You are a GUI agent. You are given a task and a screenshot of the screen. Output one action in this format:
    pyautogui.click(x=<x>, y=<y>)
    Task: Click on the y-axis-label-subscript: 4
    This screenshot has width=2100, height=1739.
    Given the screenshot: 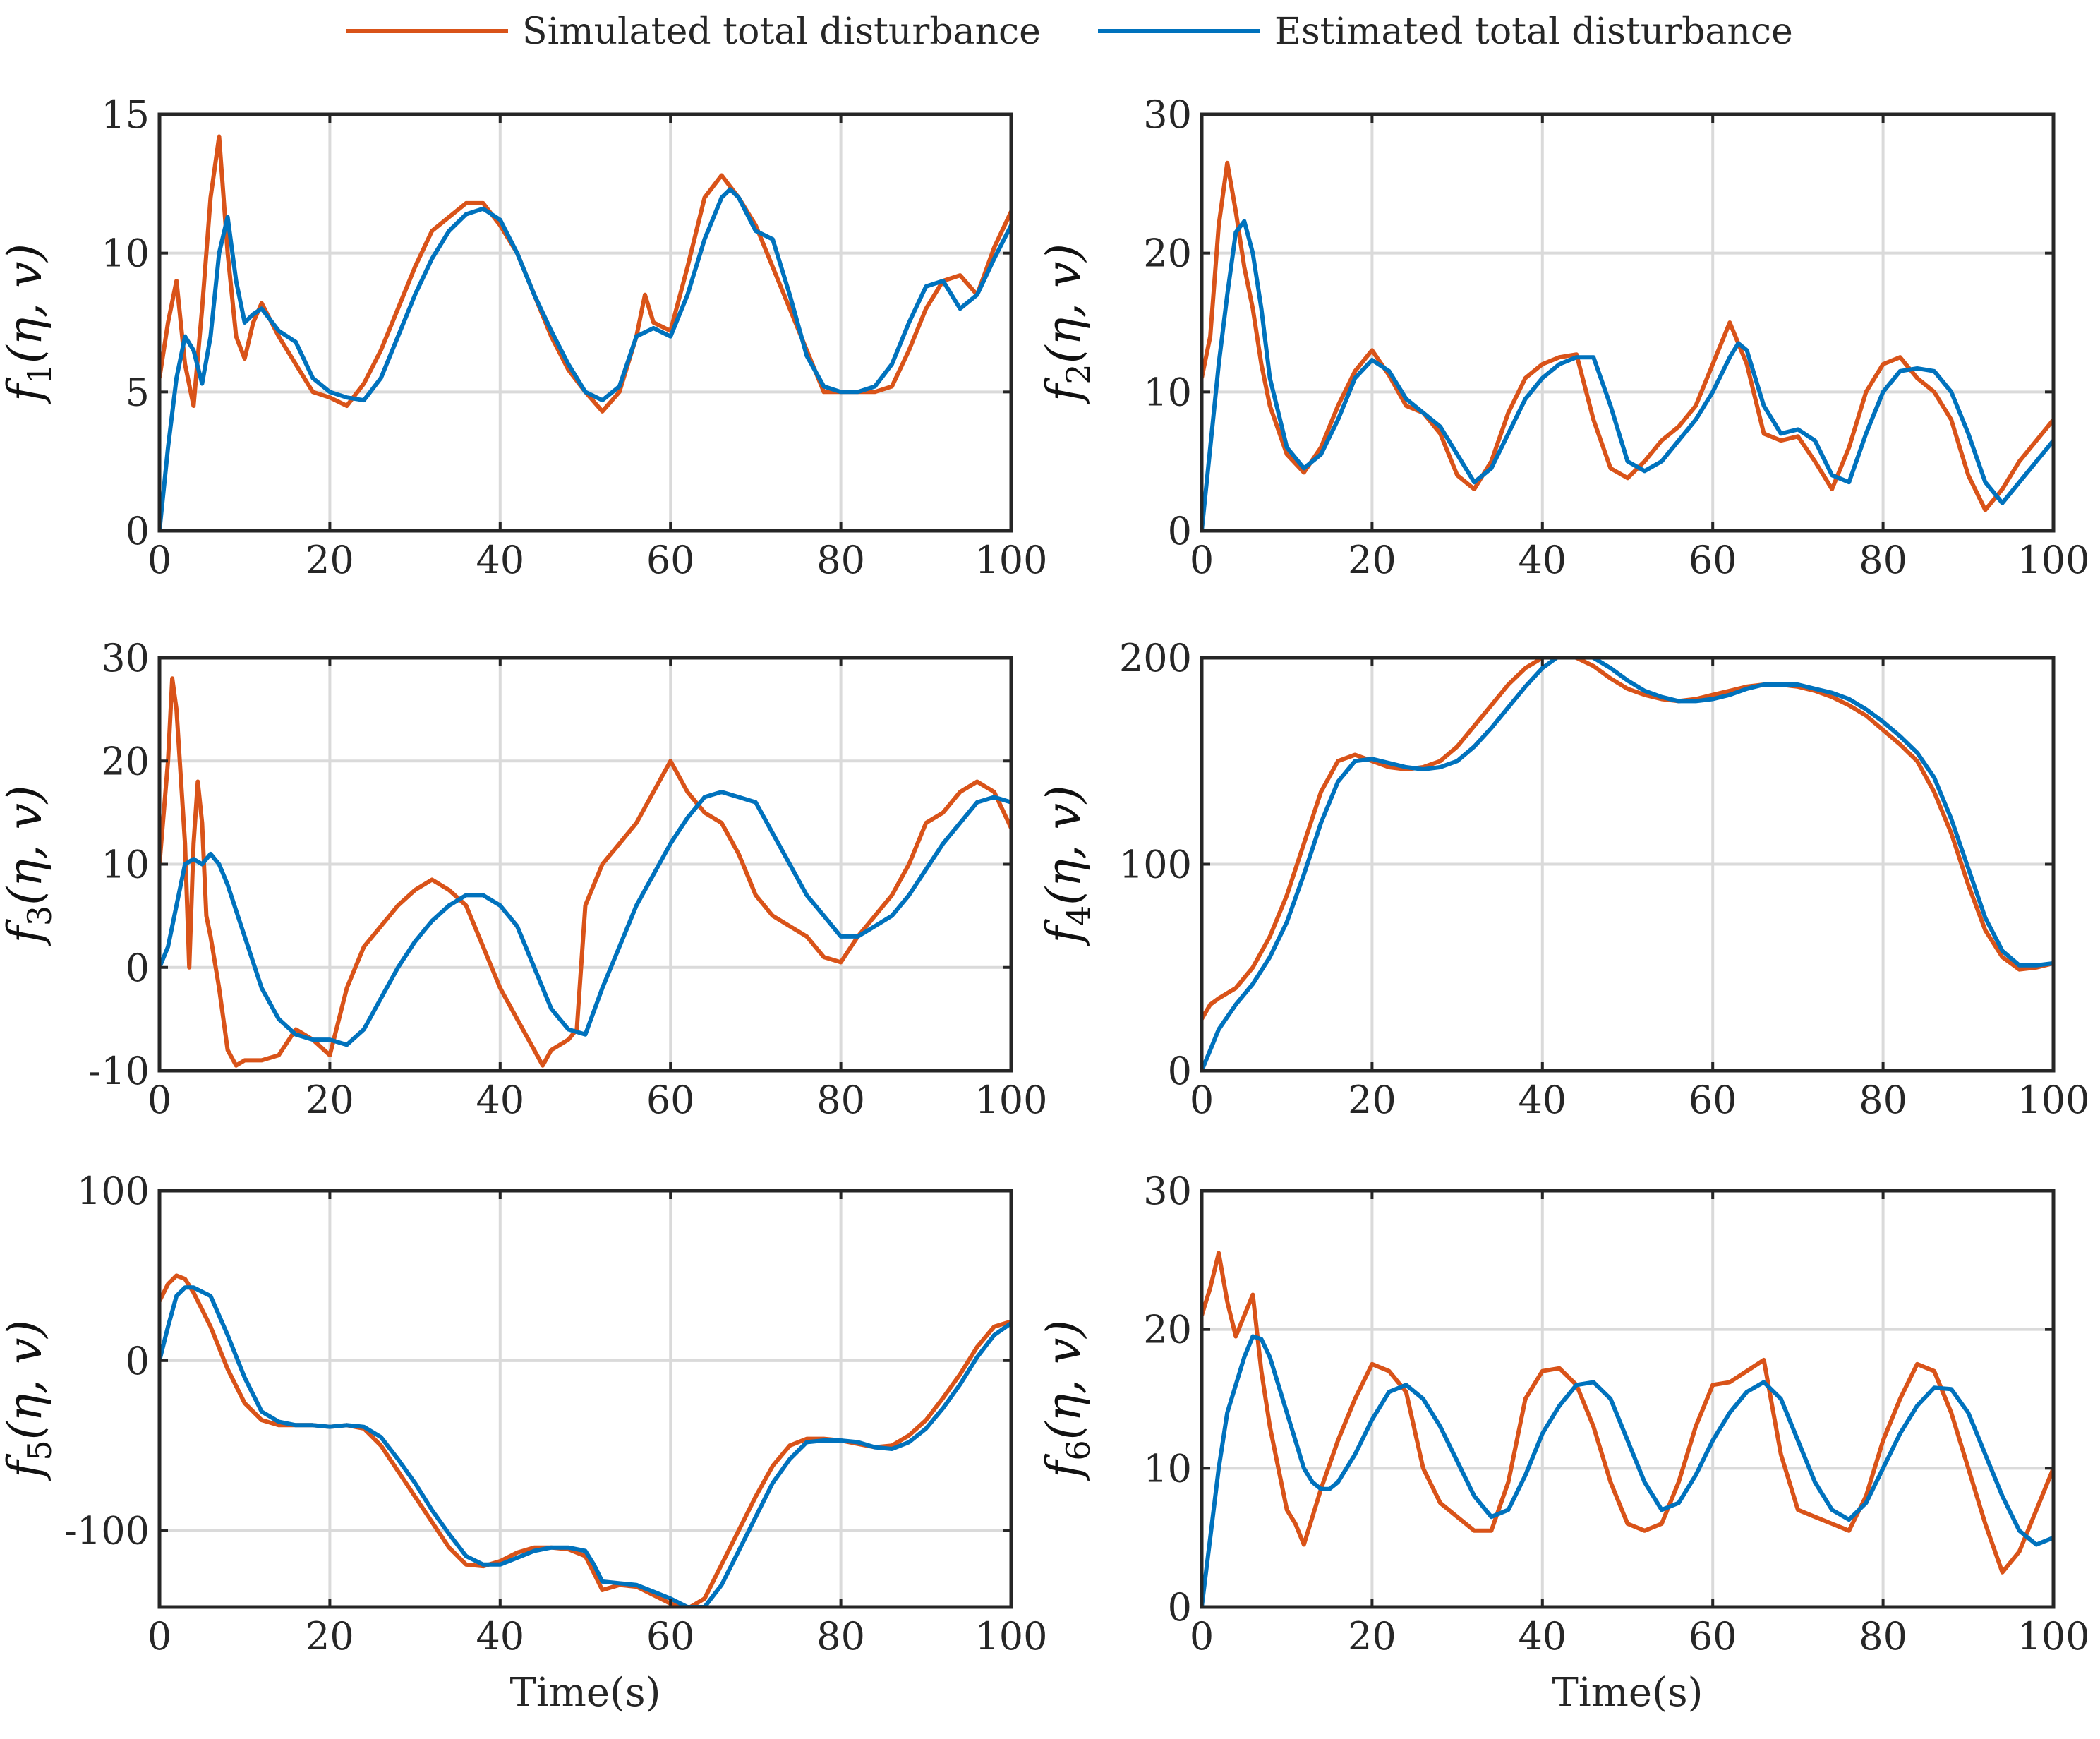 What is the action you would take?
    pyautogui.click(x=1078, y=915)
    